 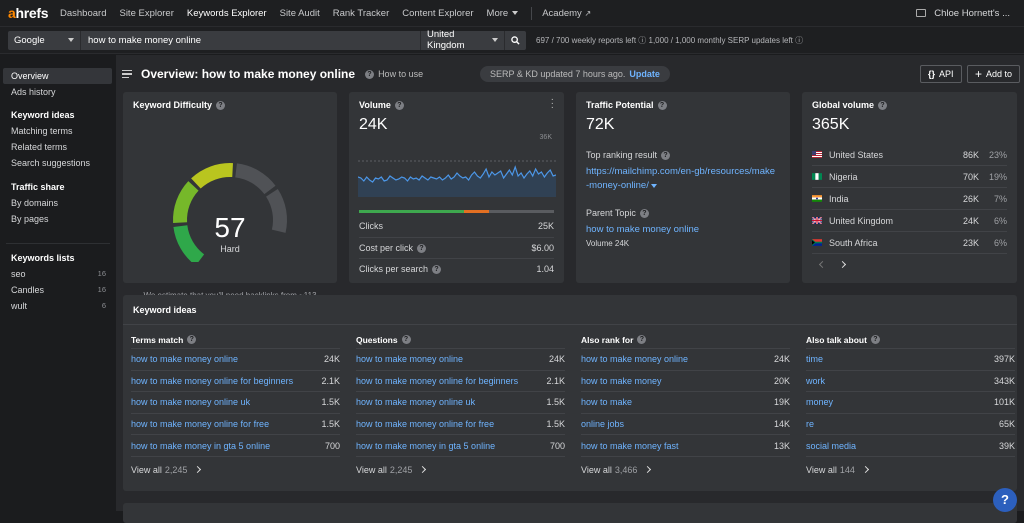 What do you see at coordinates (28, 13) in the screenshot?
I see `ahrefs-logo: ahrefs` at bounding box center [28, 13].